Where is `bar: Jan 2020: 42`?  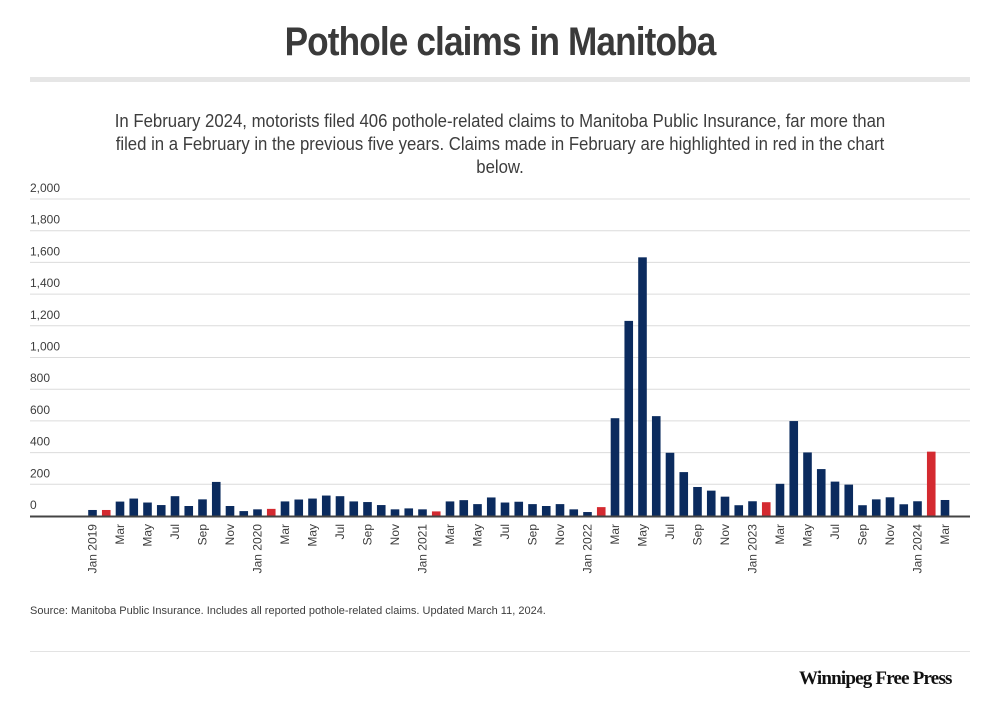 bar: Jan 2020: 42 is located at coordinates (257, 512).